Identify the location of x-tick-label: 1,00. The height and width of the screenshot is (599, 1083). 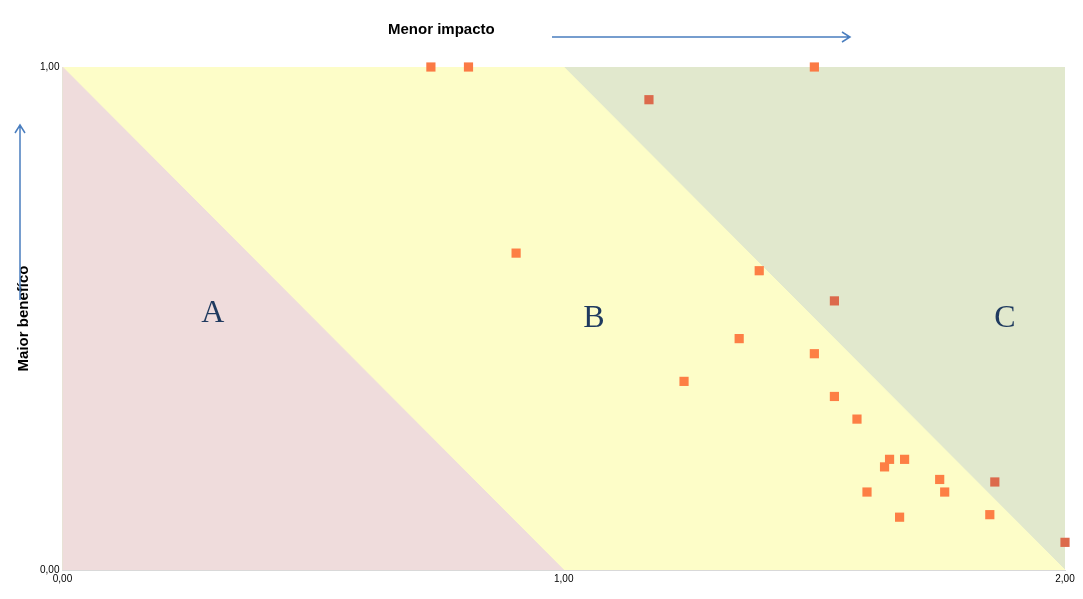
(564, 578).